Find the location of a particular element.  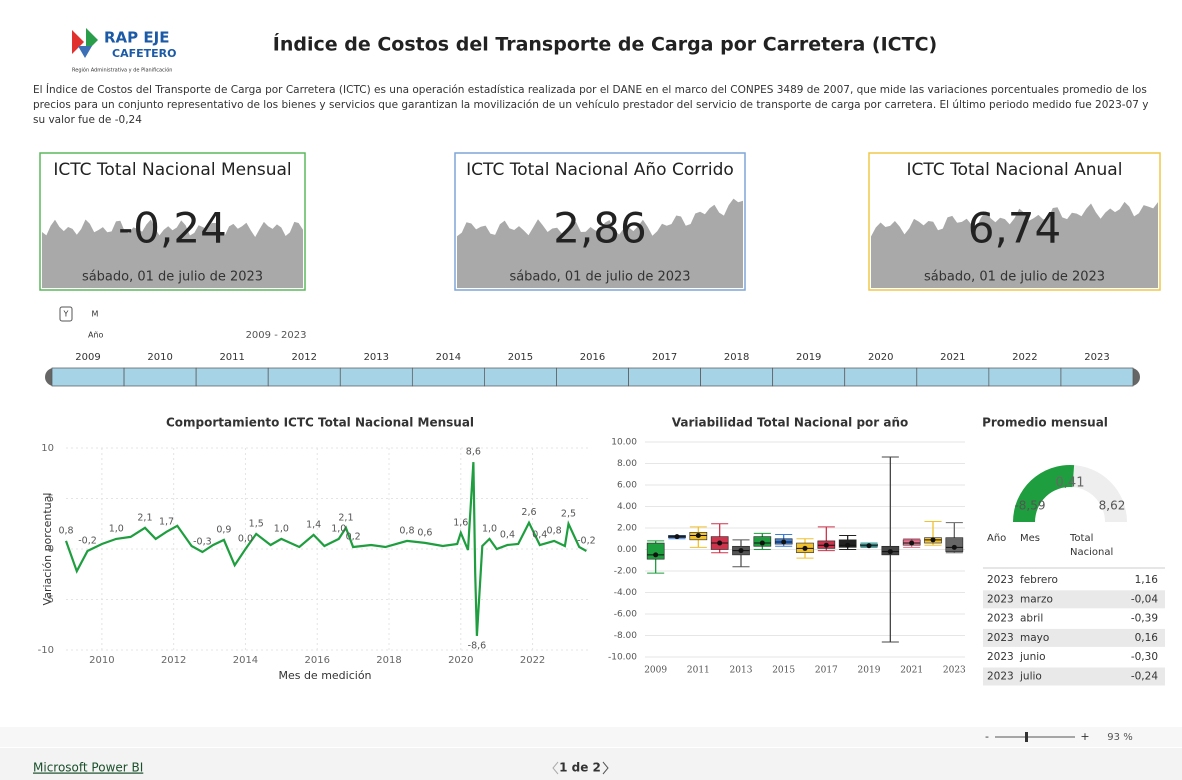

chart-title: Variabilidad Total Nacional por año is located at coordinates (790, 423).